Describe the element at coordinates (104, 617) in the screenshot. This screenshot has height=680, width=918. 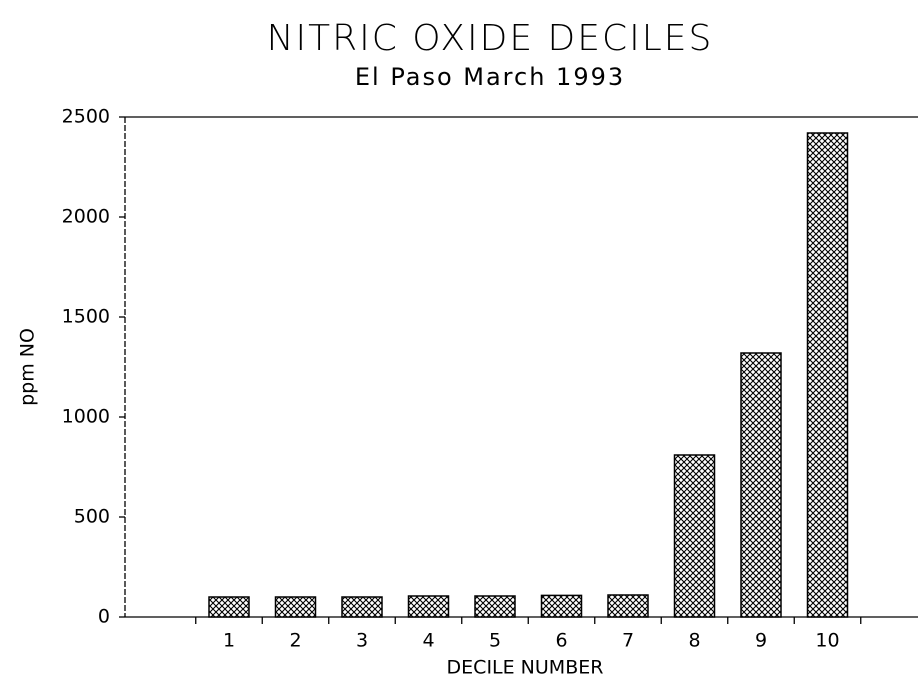
I see `y-tick-label: 0` at that location.